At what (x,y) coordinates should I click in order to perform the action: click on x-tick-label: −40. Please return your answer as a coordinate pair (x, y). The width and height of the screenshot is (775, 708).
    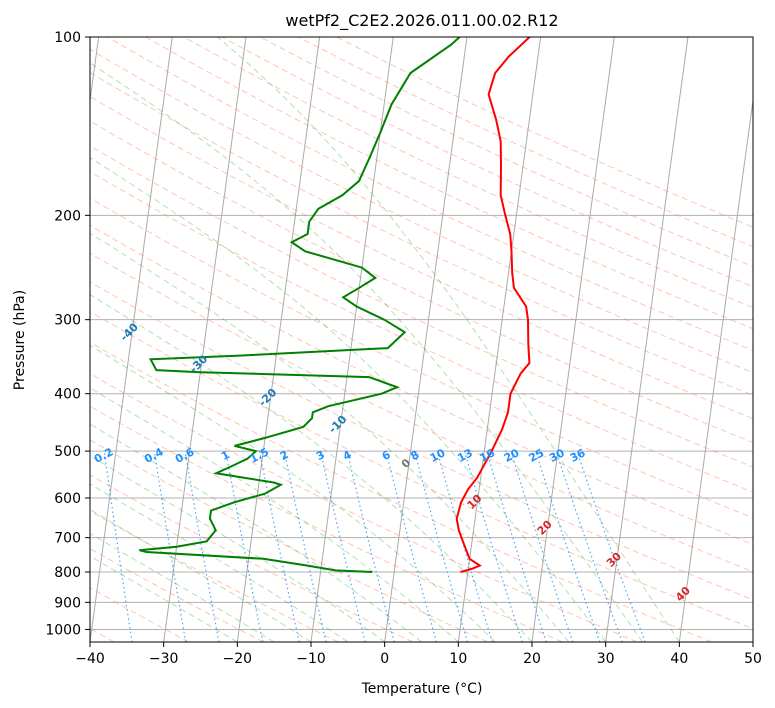
    Looking at the image, I should click on (90, 659).